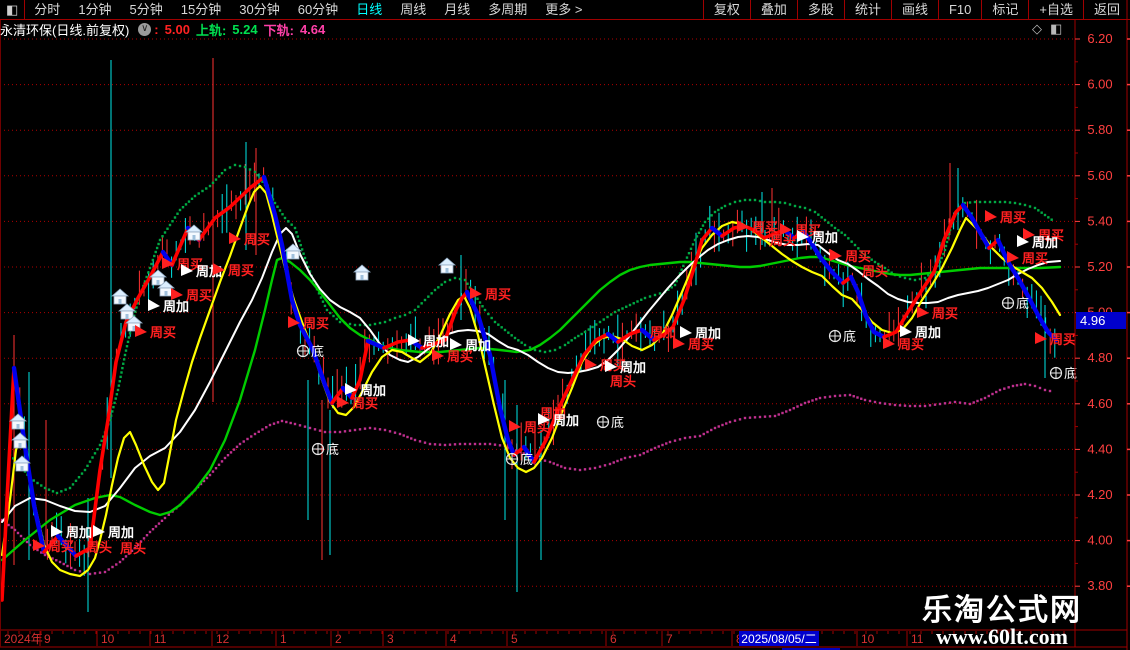 This screenshot has height=650, width=1130. Describe the element at coordinates (1099, 403) in the screenshot. I see `price-tick-label: 4.60` at that location.